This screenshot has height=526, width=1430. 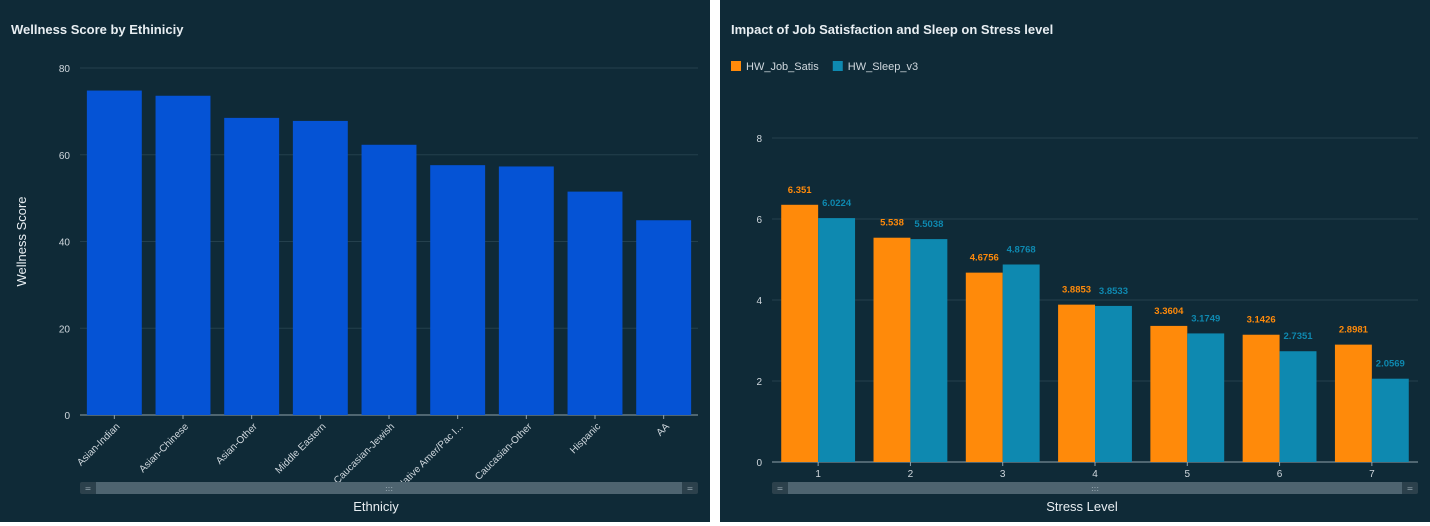 I want to click on data-label: 3.8853, so click(x=1076, y=290).